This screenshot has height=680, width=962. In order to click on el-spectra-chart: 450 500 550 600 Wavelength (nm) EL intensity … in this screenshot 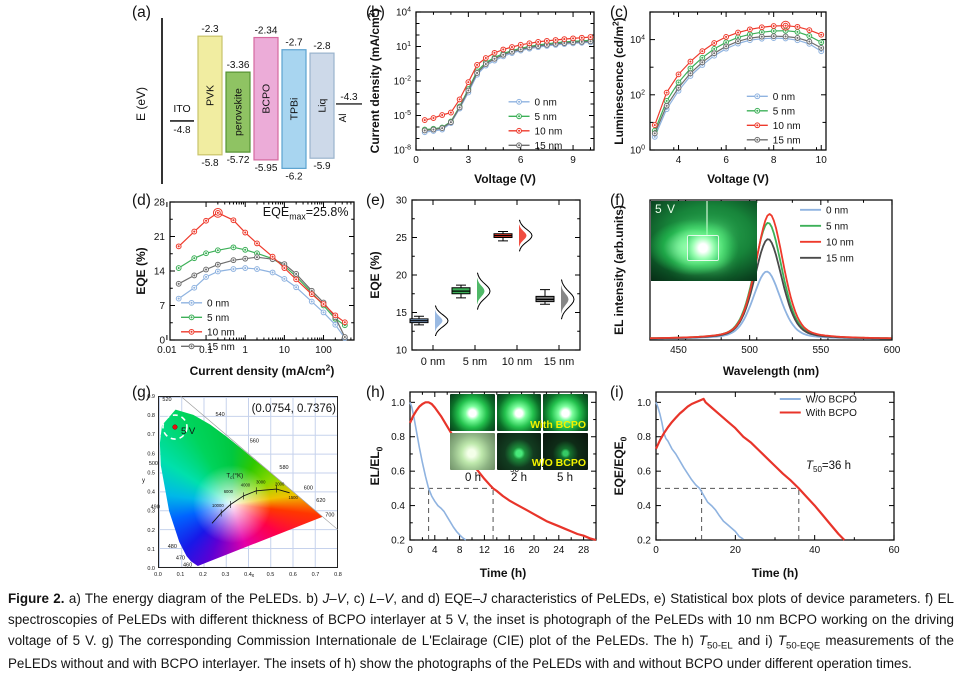, I will do `click(756, 287)`.